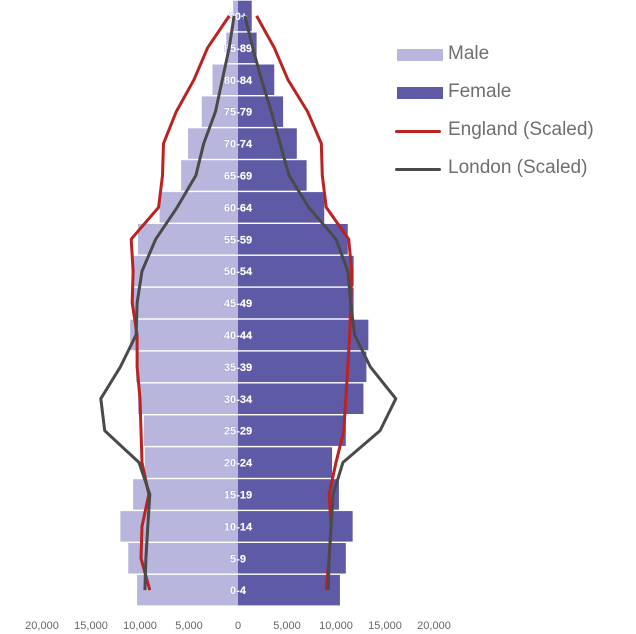 The height and width of the screenshot is (634, 636). I want to click on age-label: 75-79, so click(238, 113).